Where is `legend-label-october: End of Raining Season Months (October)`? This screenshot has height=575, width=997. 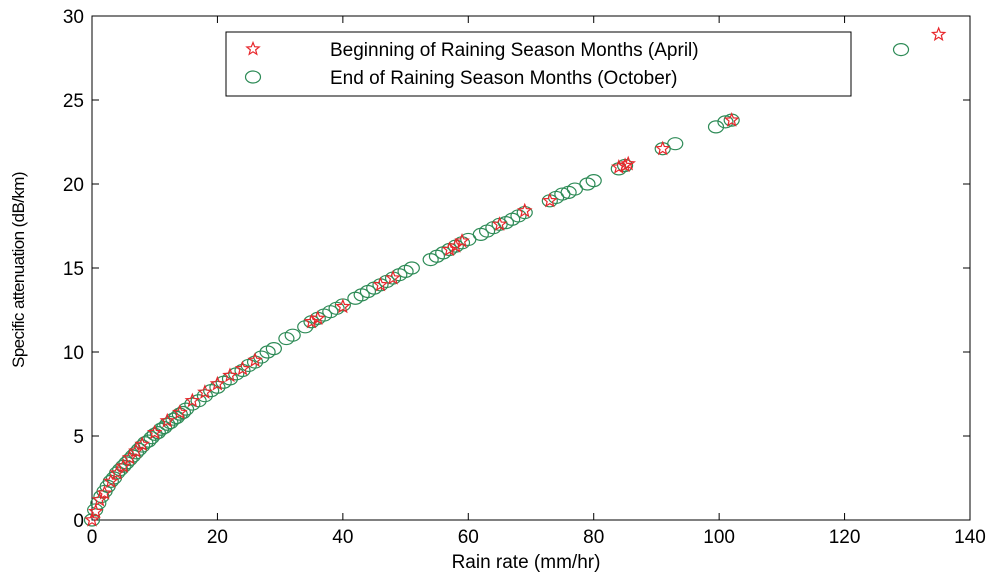
legend-label-october: End of Raining Season Months (October) is located at coordinates (503, 78).